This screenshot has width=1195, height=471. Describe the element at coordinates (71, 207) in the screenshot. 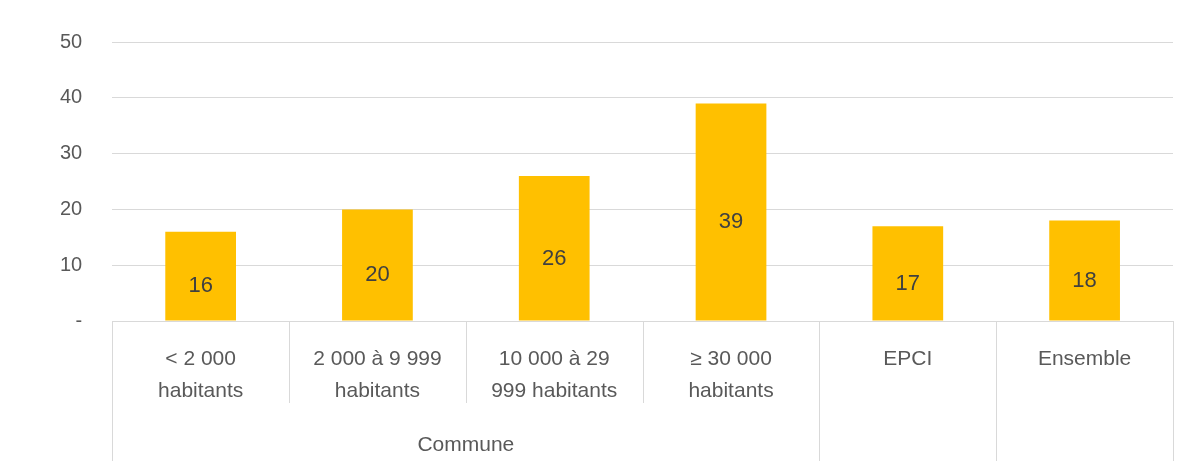

I see `y-tick-label: 20` at that location.